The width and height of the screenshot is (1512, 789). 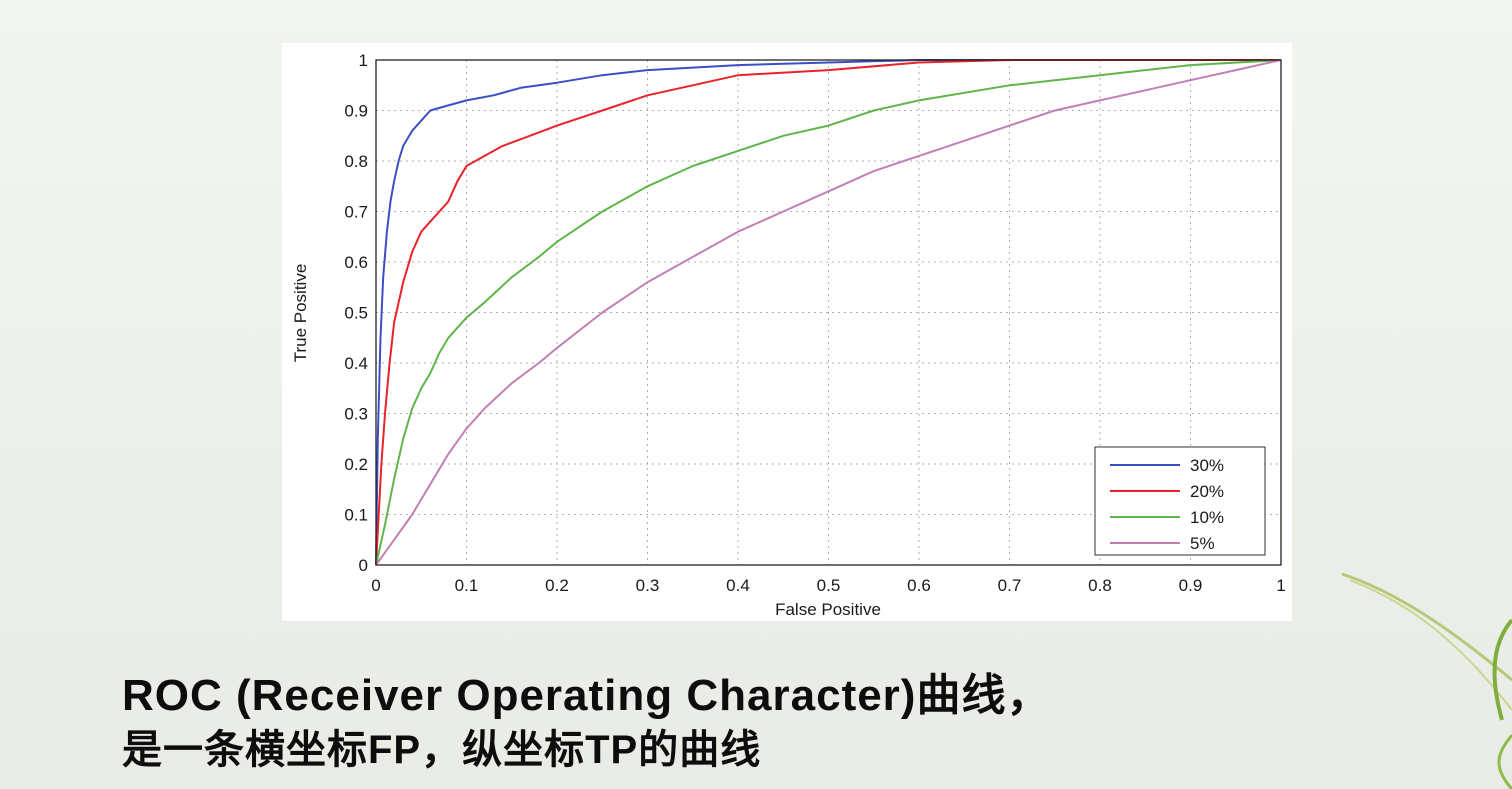 I want to click on y-tick-labels: 0 0.1 0.2 0.3 0.4 0.5 0.6 0.7 0.8 0.9 1, so click(x=356, y=313).